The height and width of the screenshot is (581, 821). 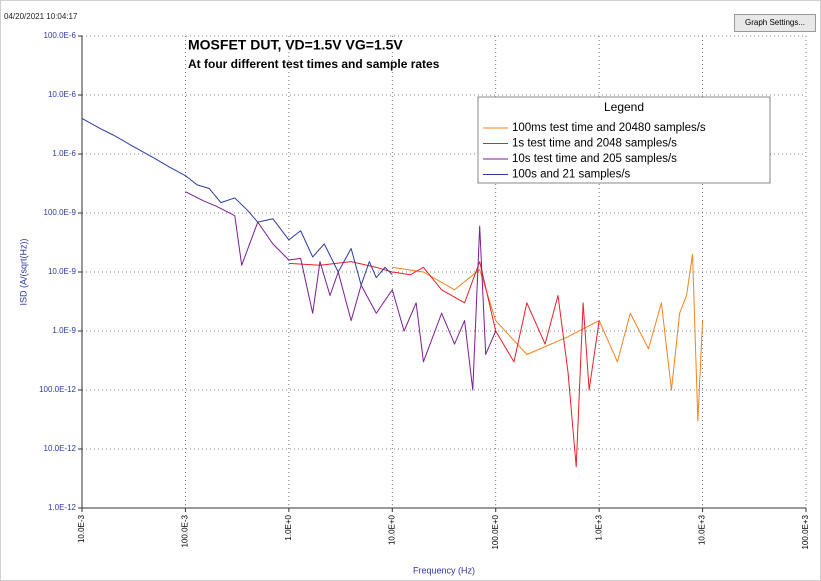 What do you see at coordinates (805, 531) in the screenshot?
I see `x-tick-label: 100.0E+3` at bounding box center [805, 531].